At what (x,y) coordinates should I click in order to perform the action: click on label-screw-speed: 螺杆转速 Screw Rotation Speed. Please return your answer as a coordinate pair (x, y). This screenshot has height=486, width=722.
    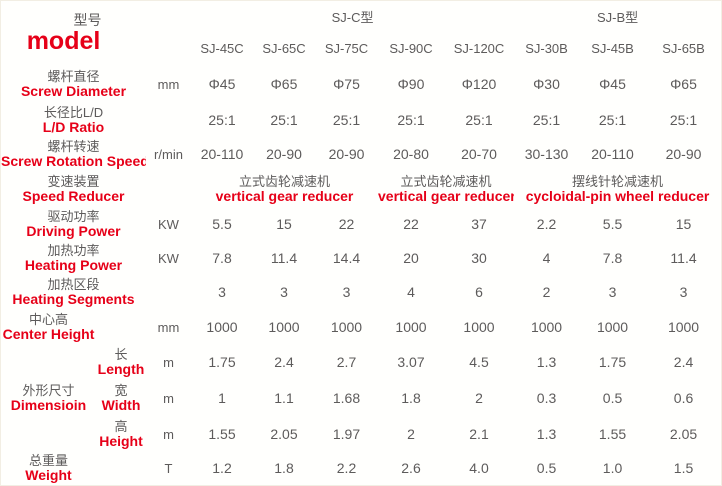
    Looking at the image, I should click on (73, 154).